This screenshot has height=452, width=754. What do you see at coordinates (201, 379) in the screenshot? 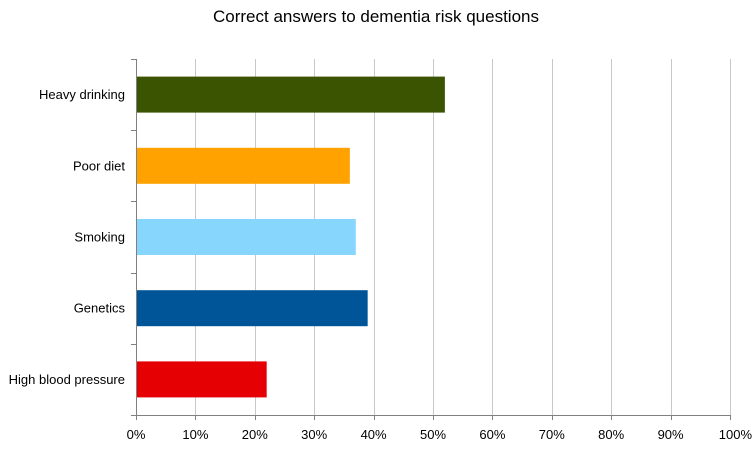
I see `bar-high-blood-pressure` at bounding box center [201, 379].